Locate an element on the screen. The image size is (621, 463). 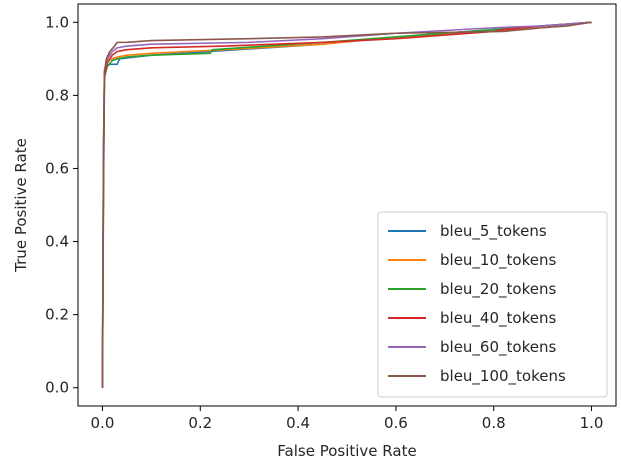
legend-entry-3: bleu_40_tokens is located at coordinates (472, 318).